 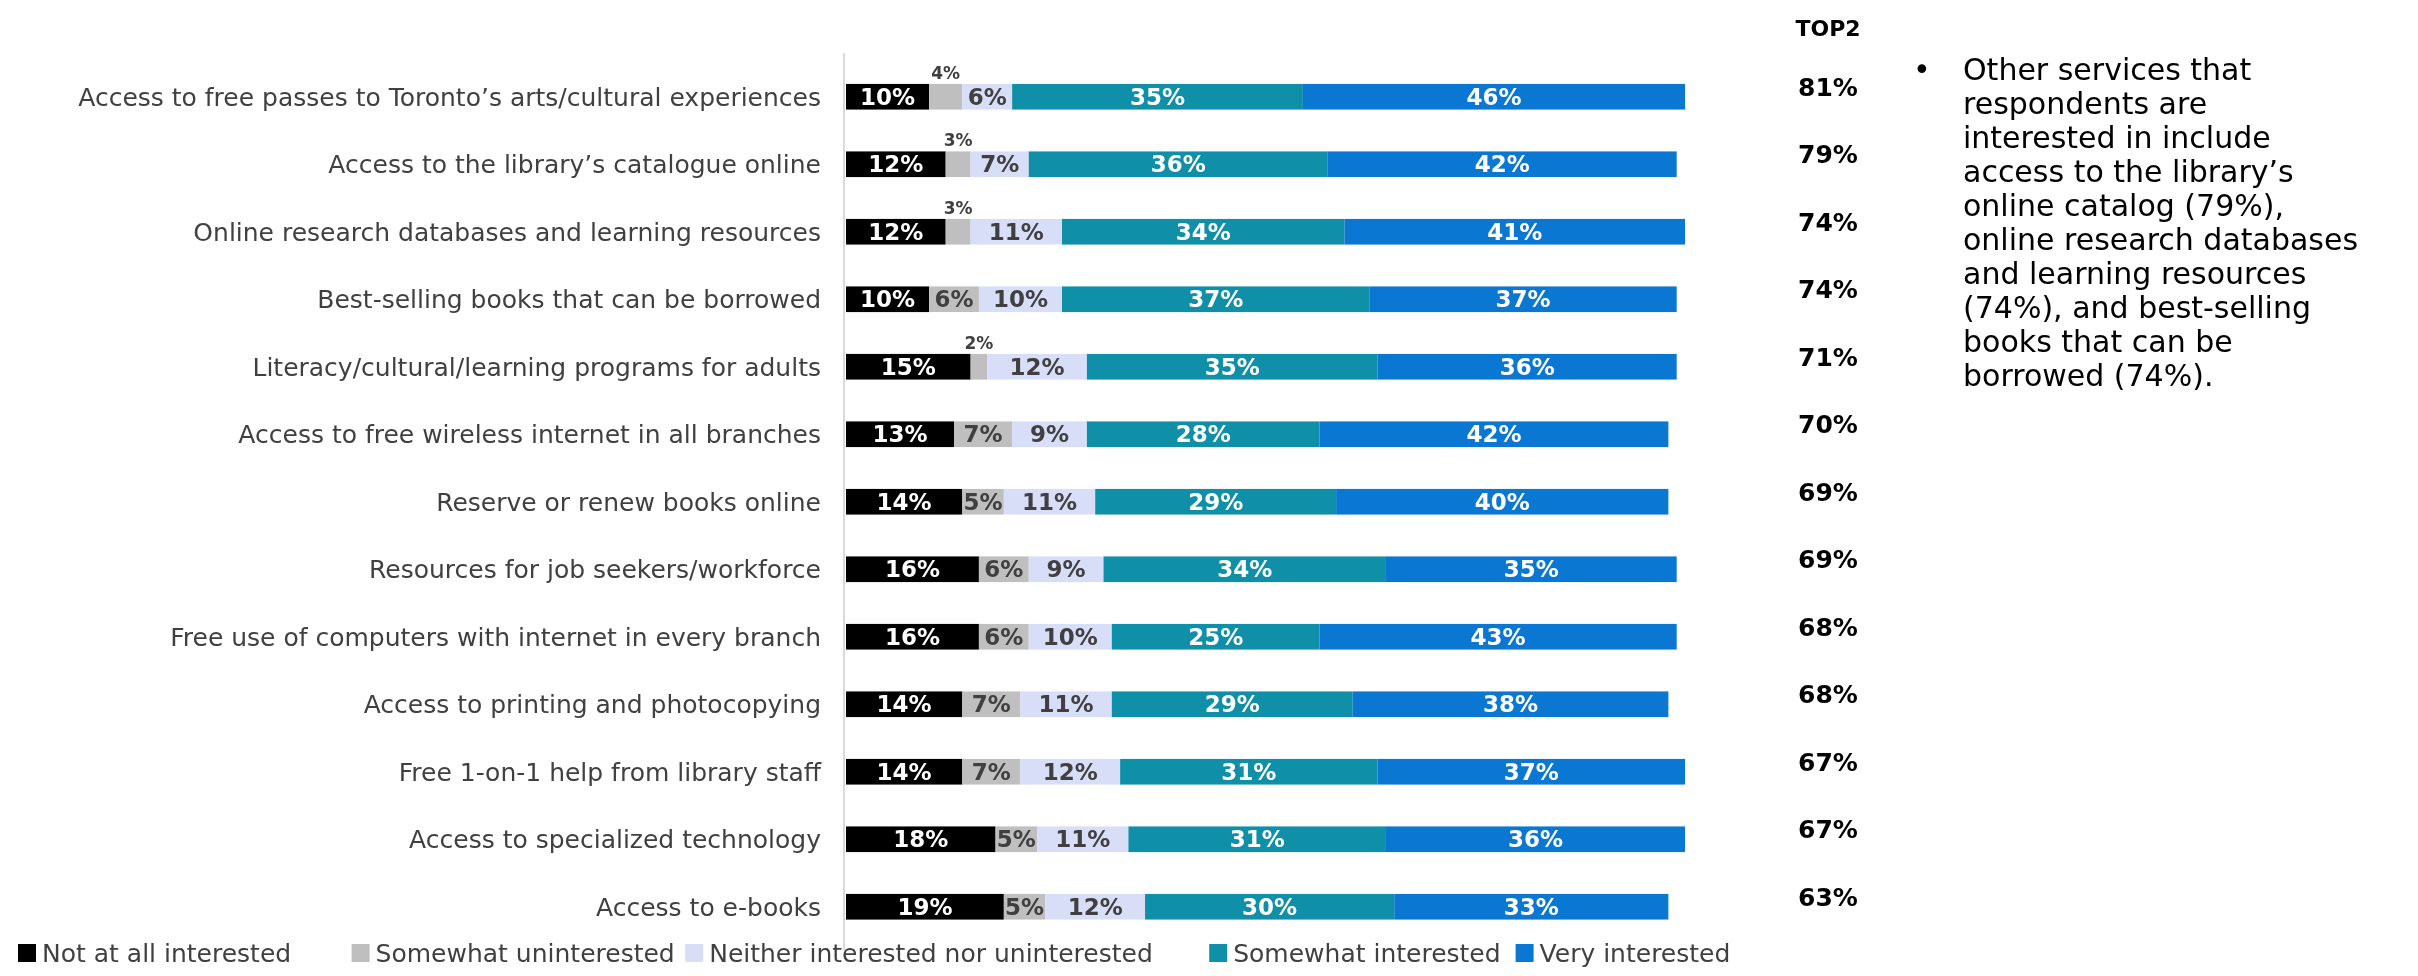 What do you see at coordinates (946, 72) in the screenshot?
I see `data-label: 4%` at bounding box center [946, 72].